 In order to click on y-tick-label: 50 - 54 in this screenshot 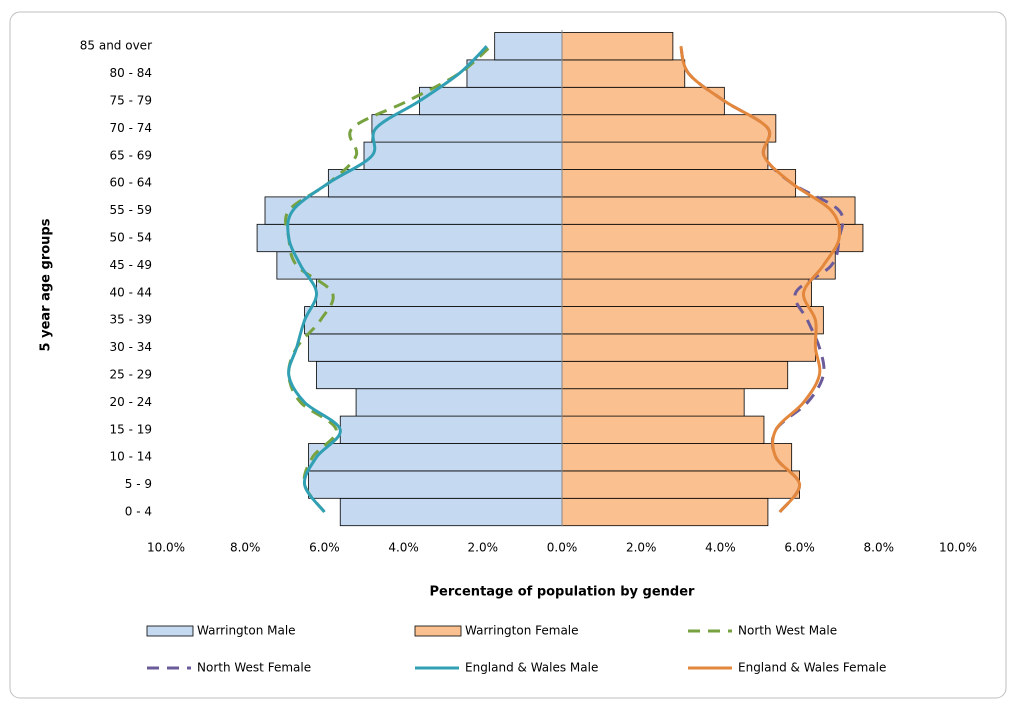, I will do `click(131, 238)`.